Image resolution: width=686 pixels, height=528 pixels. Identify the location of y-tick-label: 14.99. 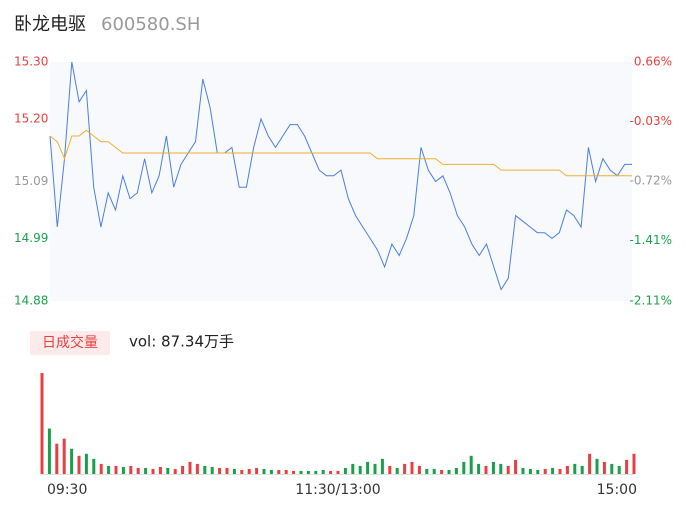
(31, 238).